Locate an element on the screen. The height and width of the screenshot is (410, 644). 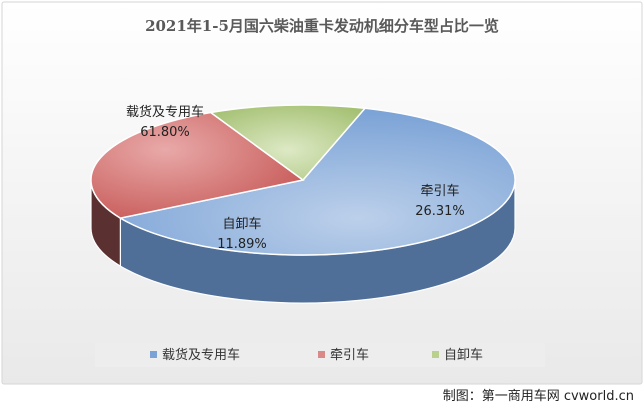
credit-text: 制图：第一商用车网 cvworld.cn is located at coordinates (538, 396).